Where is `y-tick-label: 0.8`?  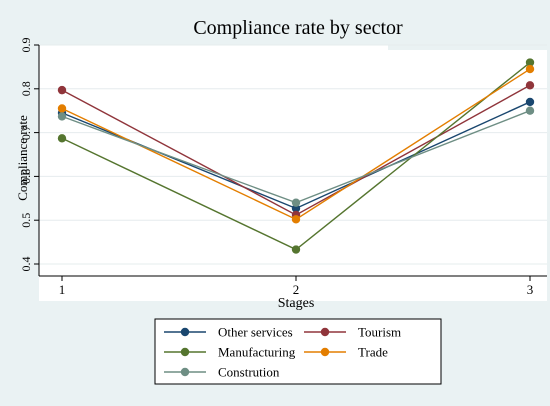 y-tick-label: 0.8 is located at coordinates (26, 88).